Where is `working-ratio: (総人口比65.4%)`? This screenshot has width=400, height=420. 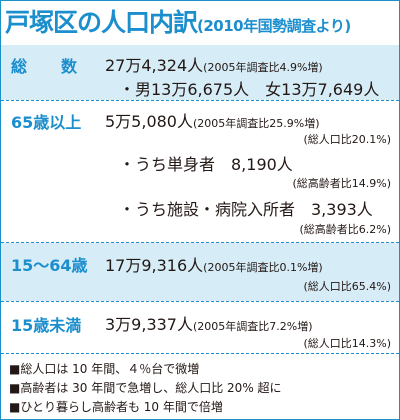 working-ratio: (総人口比65.4%) is located at coordinates (347, 286).